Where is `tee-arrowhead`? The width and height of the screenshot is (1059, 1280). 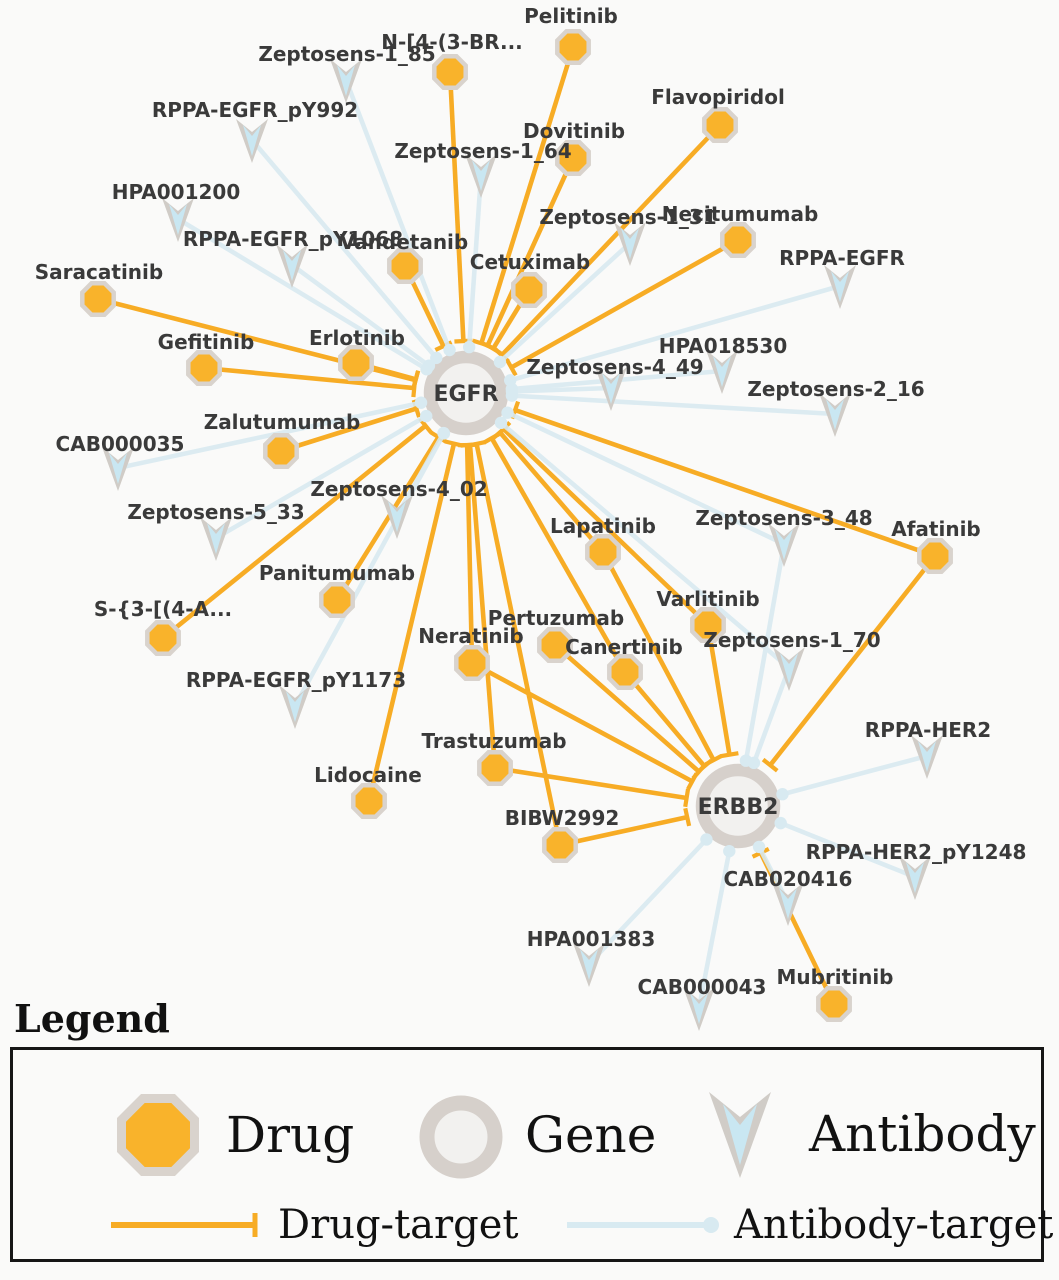
tee-arrowhead is located at coordinates (687, 798).